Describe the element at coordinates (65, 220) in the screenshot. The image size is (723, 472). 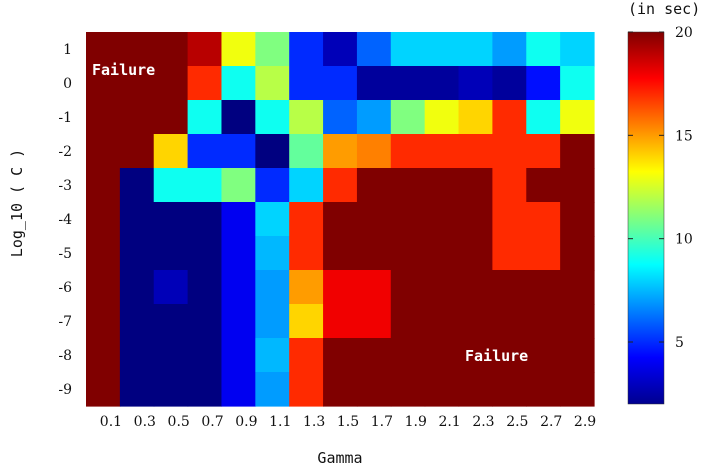
I see `y-tick-label: -4` at that location.